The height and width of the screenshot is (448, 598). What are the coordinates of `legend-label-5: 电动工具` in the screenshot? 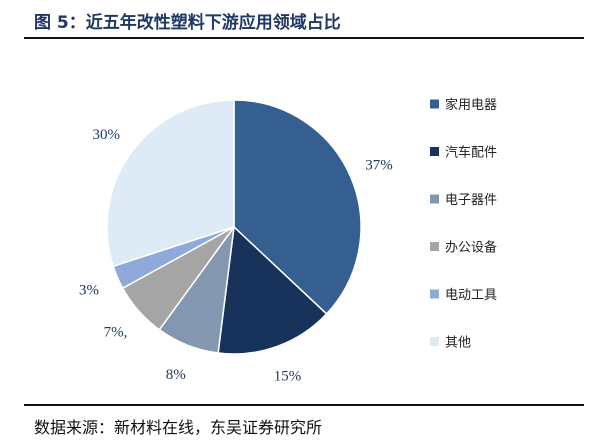 It's located at (471, 295).